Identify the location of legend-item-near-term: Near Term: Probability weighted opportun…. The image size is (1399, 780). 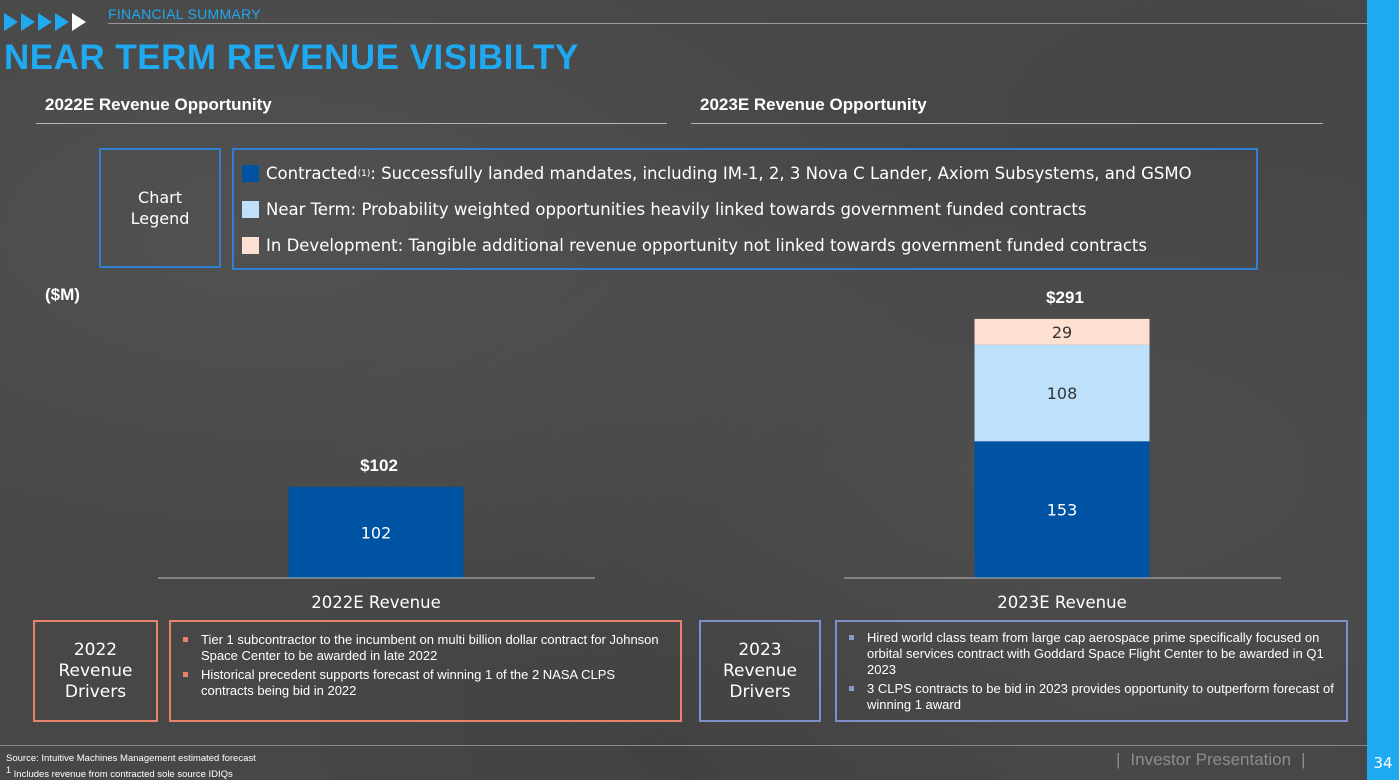
(664, 209).